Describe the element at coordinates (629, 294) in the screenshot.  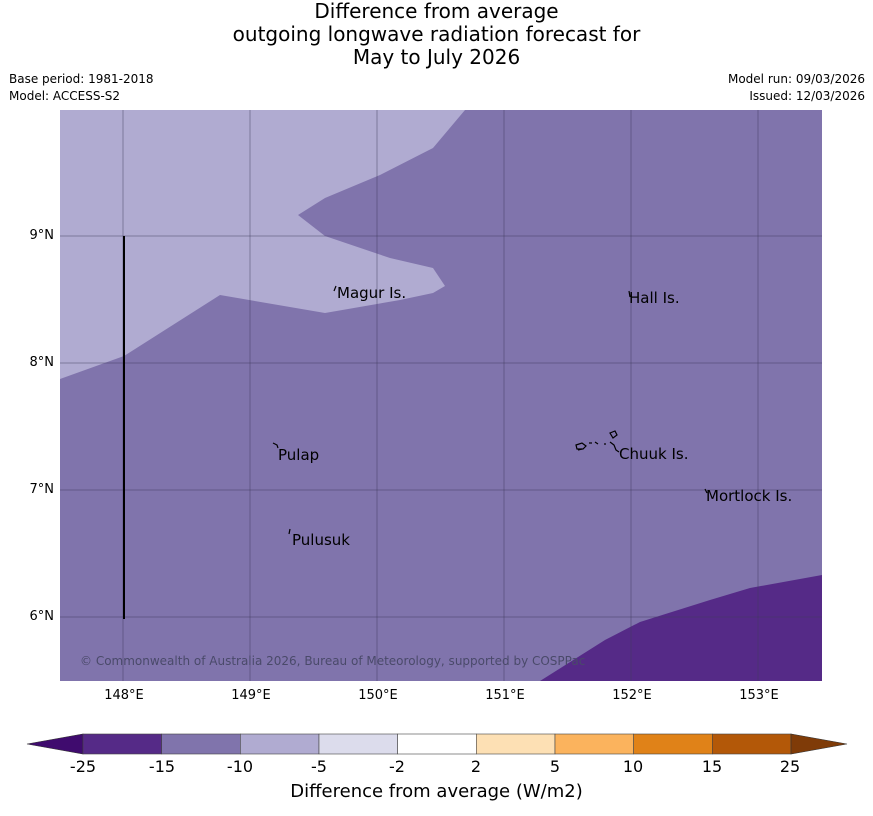
I see `hall-island-mark` at that location.